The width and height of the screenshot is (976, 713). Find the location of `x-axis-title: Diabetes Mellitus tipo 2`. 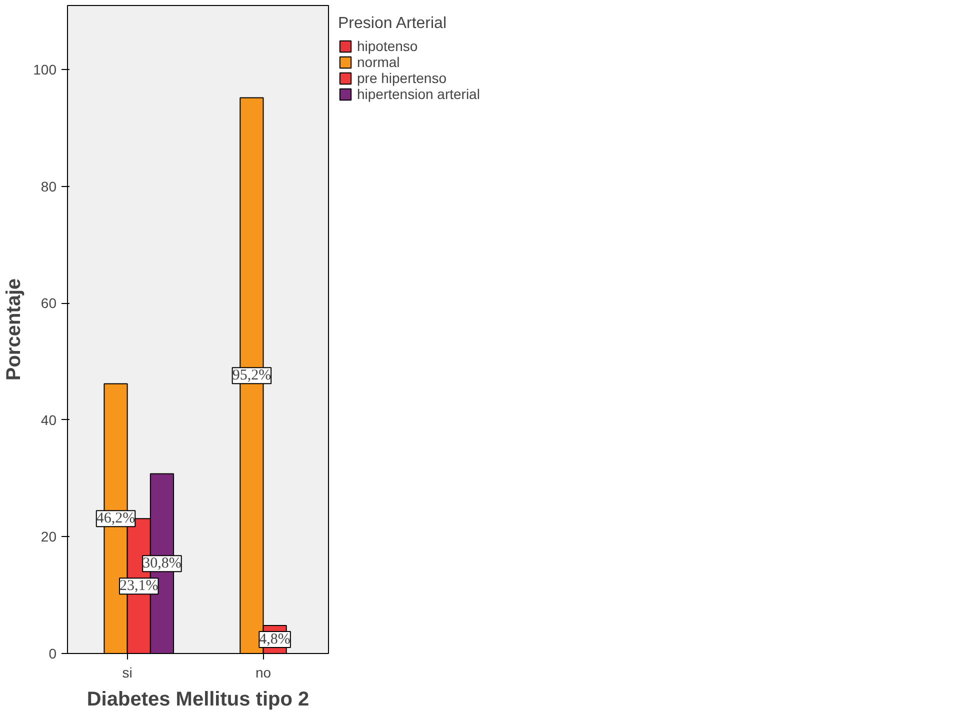

x-axis-title: Diabetes Mellitus tipo 2 is located at coordinates (198, 699).